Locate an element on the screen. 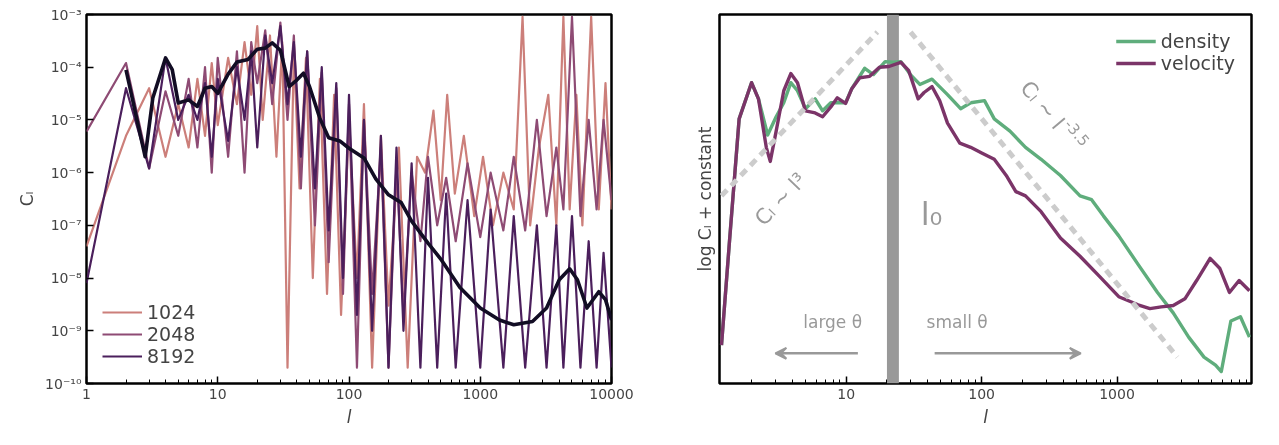 Image resolution: width=1279 pixels, height=445 pixels. y-tick-label: 10⁻⁹ is located at coordinates (66, 330).